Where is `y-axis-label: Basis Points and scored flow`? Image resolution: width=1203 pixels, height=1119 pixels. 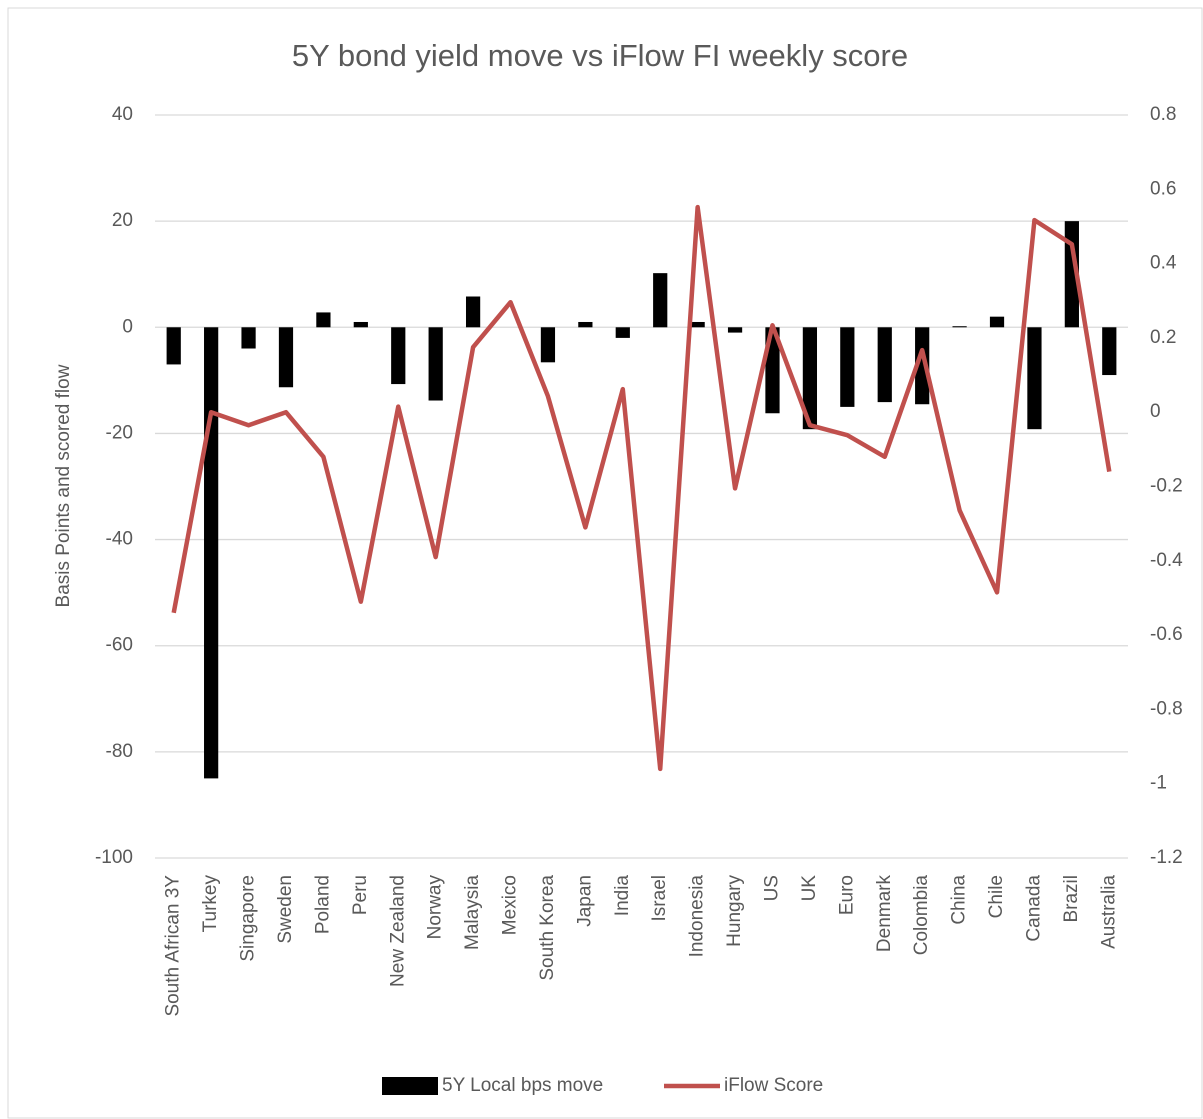
y-axis-label: Basis Points and scored flow is located at coordinates (63, 485).